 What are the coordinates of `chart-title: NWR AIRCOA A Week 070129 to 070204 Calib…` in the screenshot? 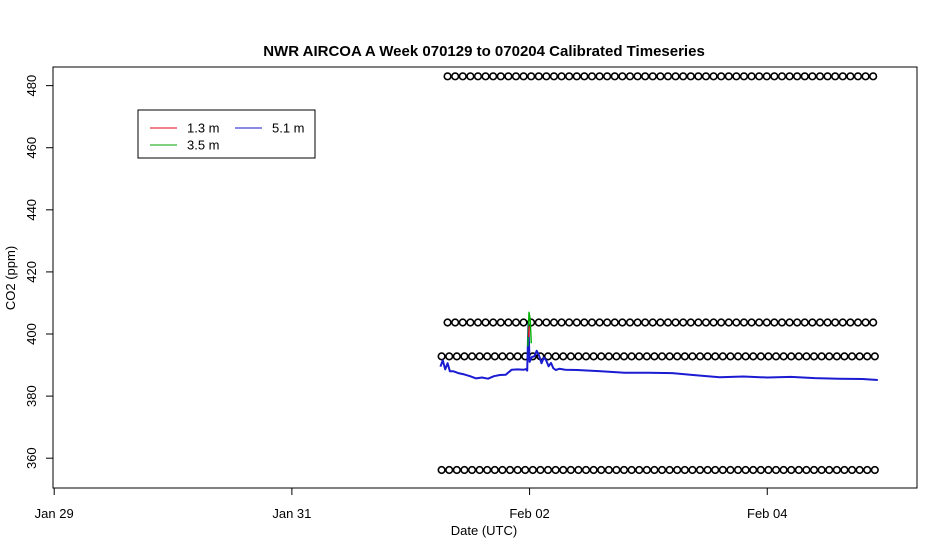 It's located at (484, 51).